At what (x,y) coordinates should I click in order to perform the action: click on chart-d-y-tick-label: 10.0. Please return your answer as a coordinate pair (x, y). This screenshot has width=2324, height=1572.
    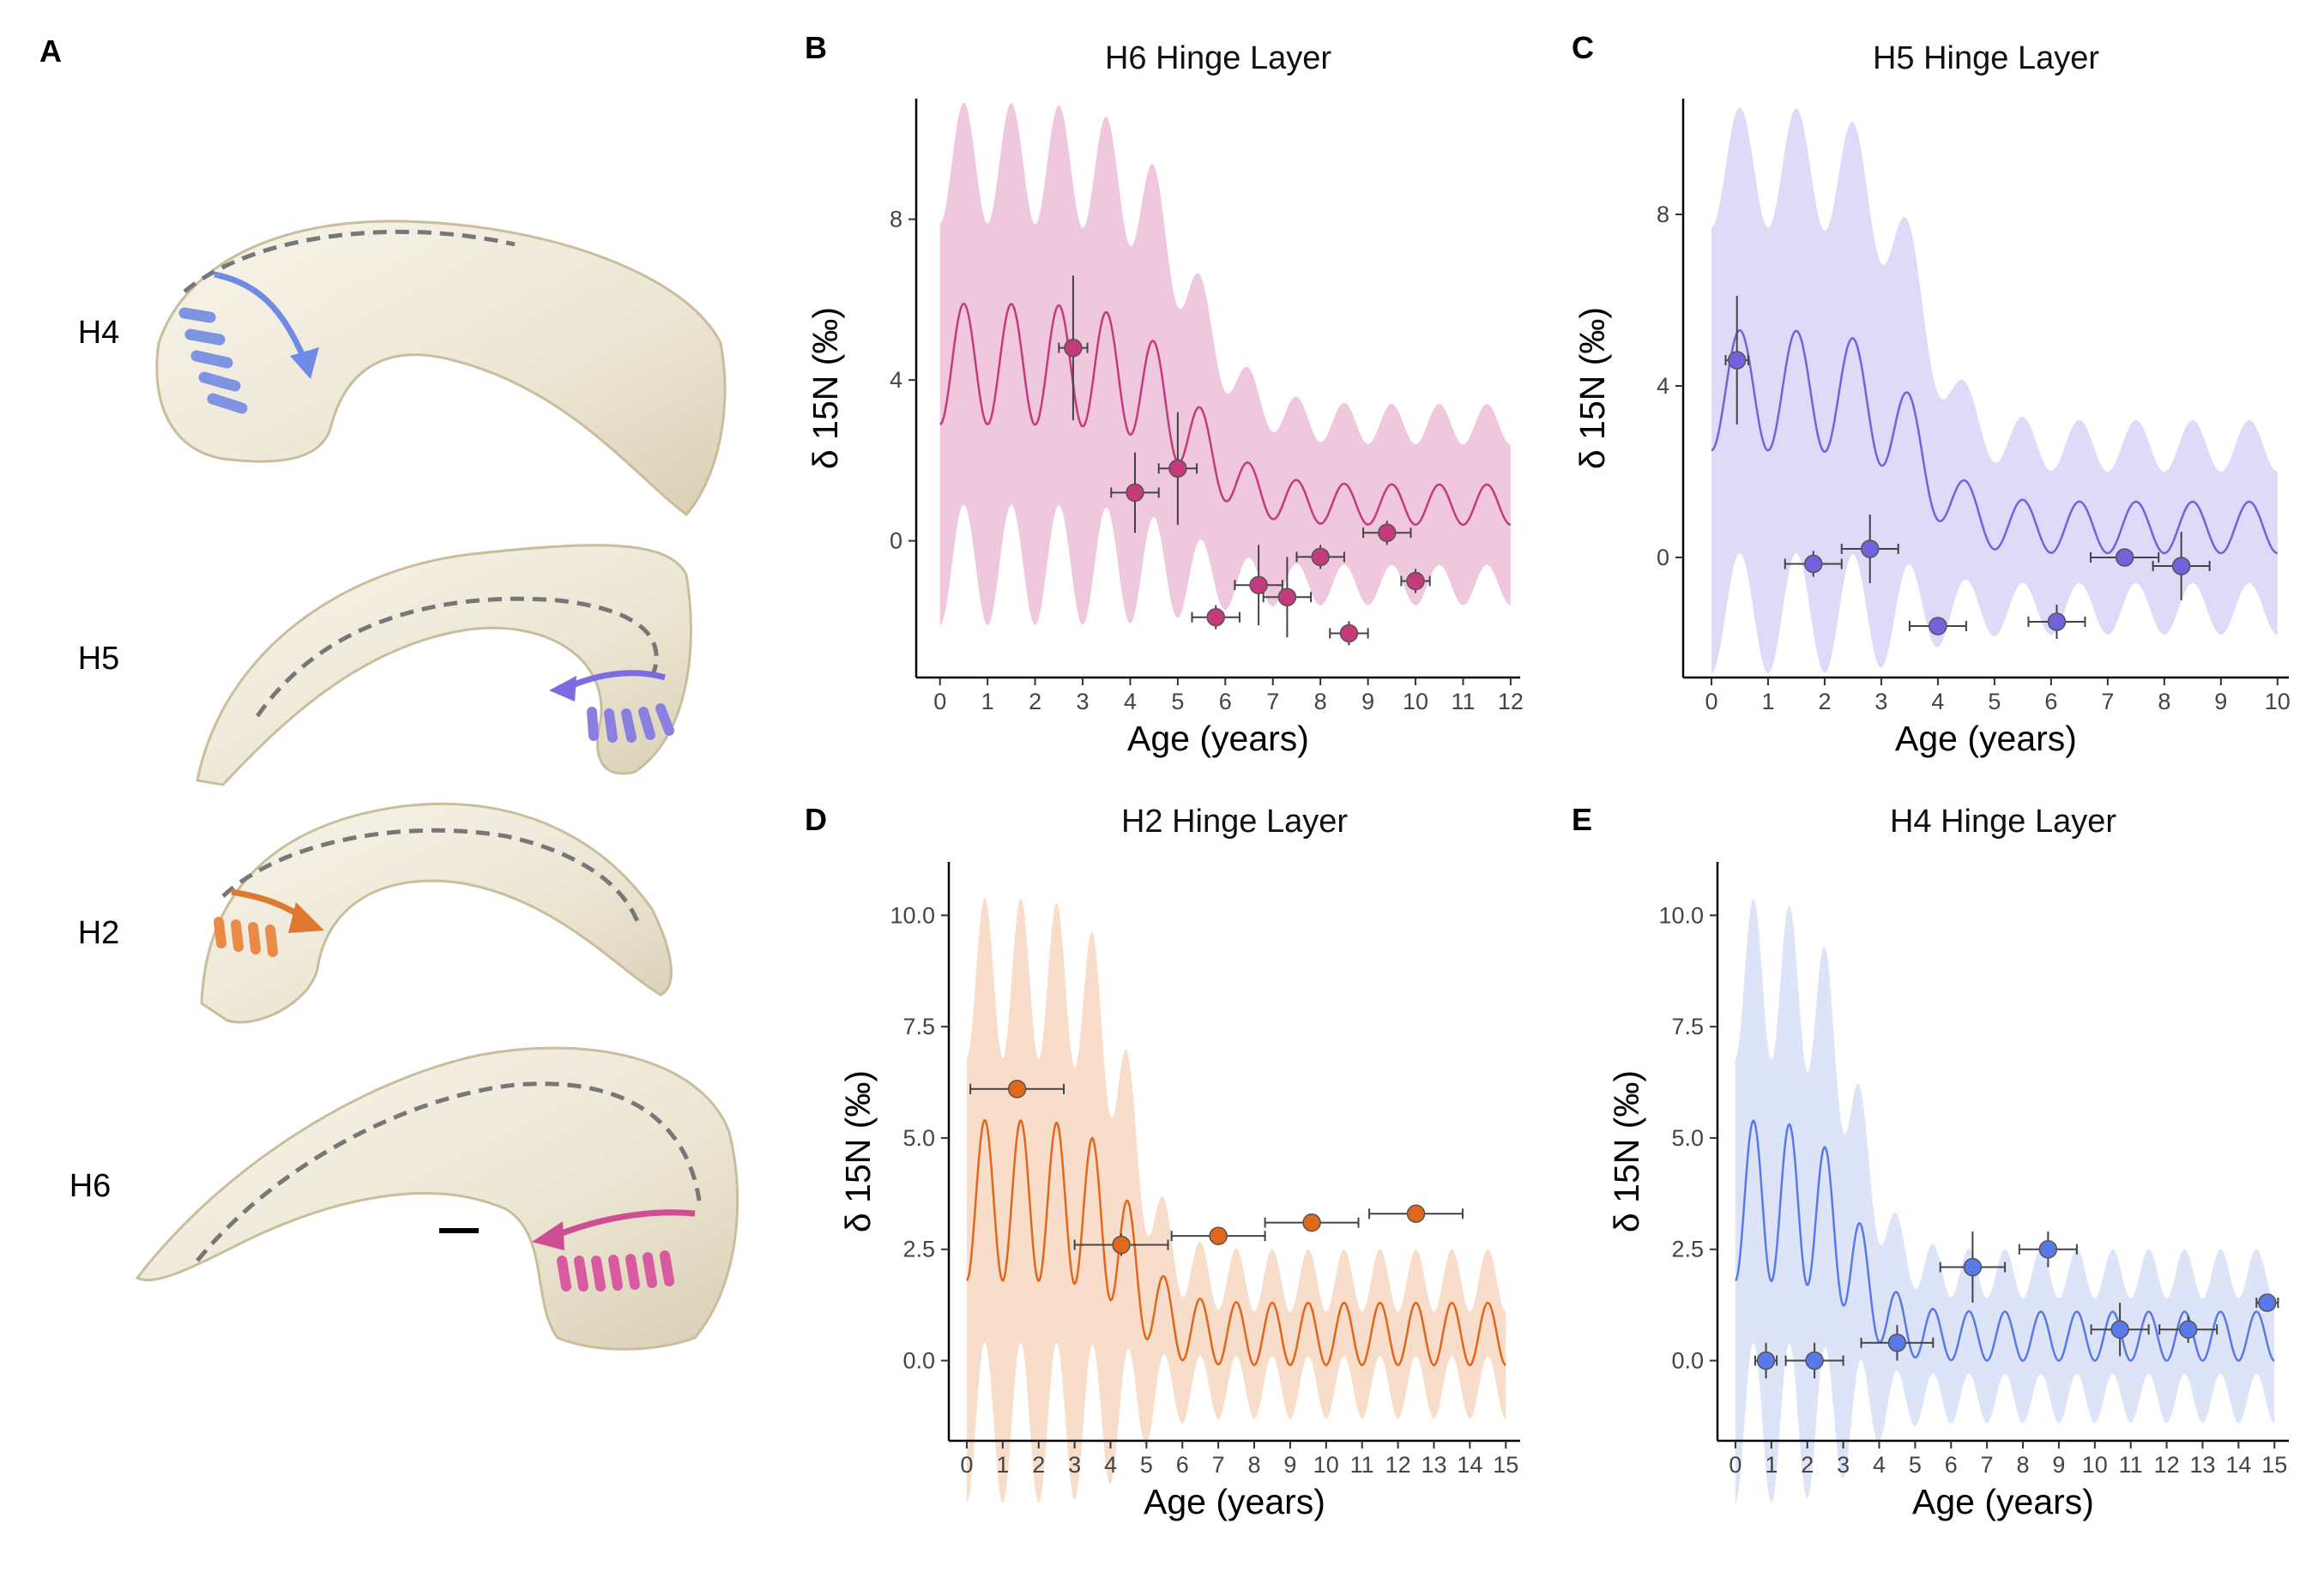
    Looking at the image, I should click on (912, 915).